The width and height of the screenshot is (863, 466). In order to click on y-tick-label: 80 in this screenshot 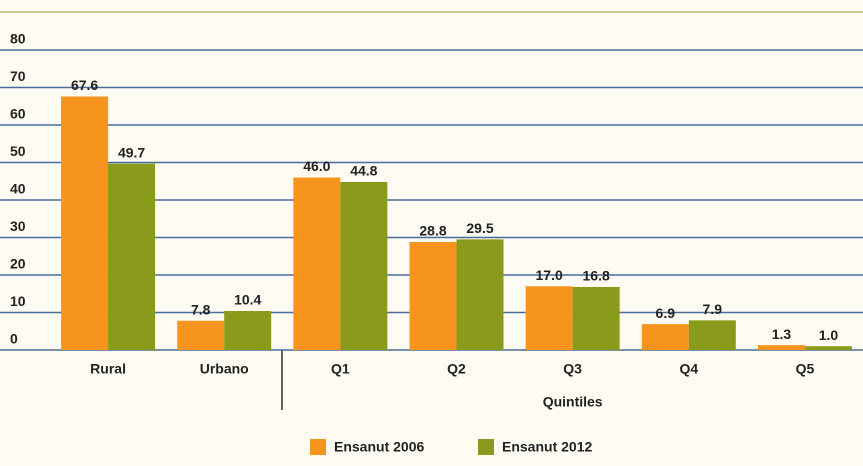, I will do `click(18, 39)`.